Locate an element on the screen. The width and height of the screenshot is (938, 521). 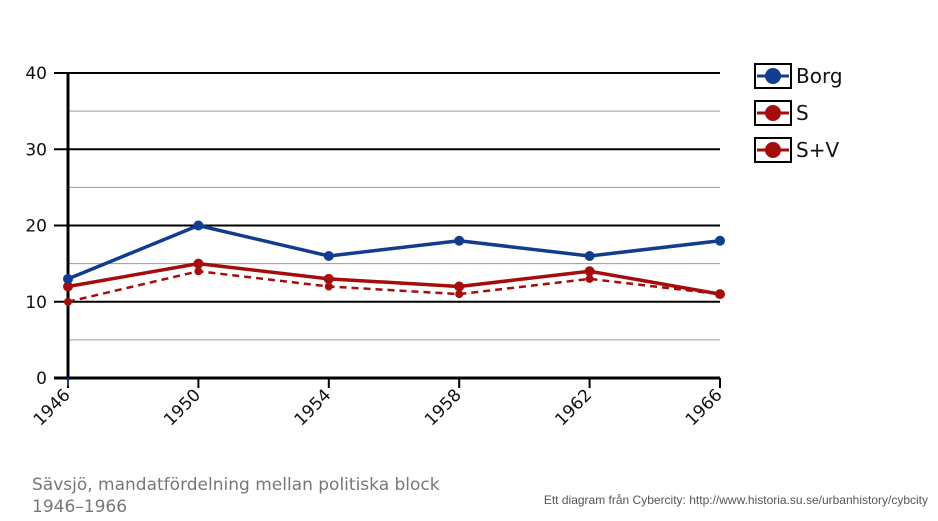
x-tick-label: 1954 is located at coordinates (313, 407).